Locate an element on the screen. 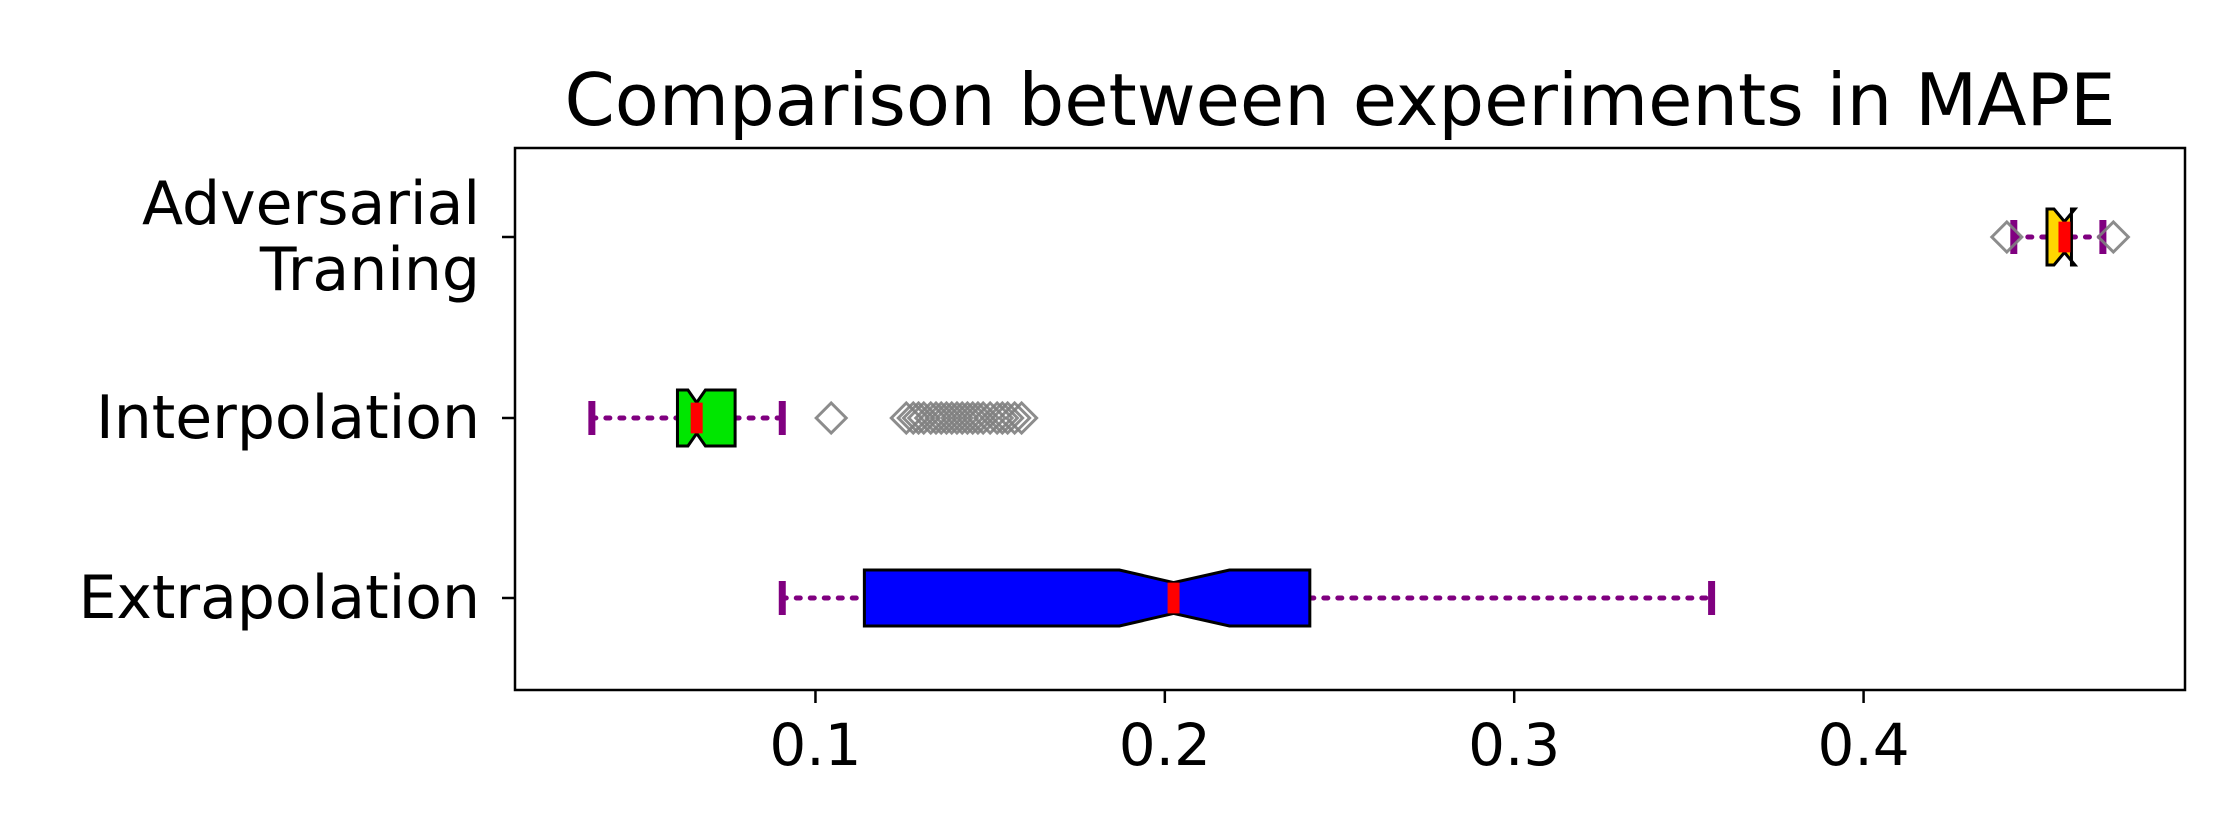  y-tick-label-line: Extrapolation is located at coordinates (279, 598).